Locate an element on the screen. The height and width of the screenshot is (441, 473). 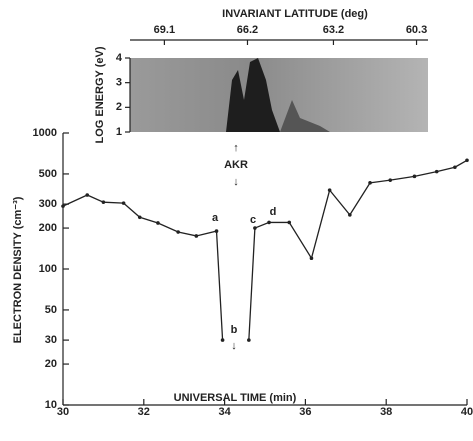
spectrogram is located at coordinates (279, 95).